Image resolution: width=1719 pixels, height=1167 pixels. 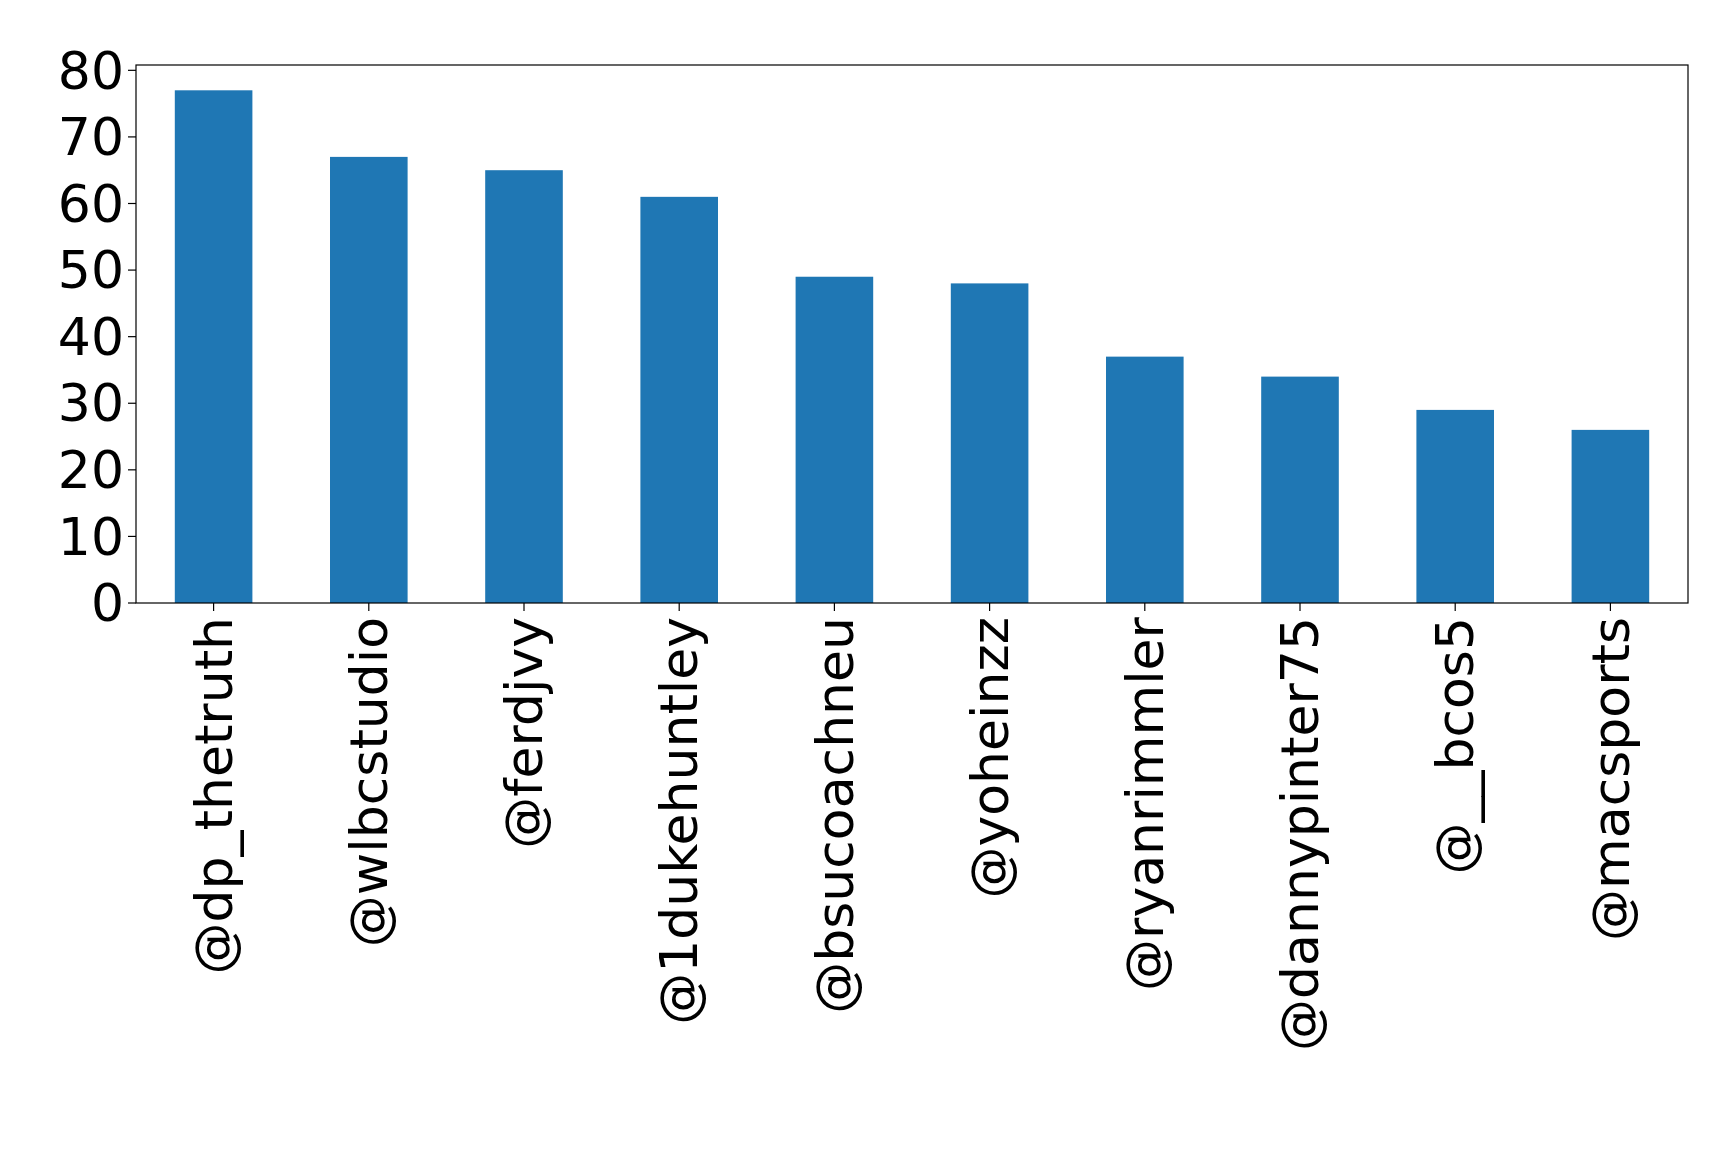 I want to click on y-tick-label: 40, so click(x=90, y=336).